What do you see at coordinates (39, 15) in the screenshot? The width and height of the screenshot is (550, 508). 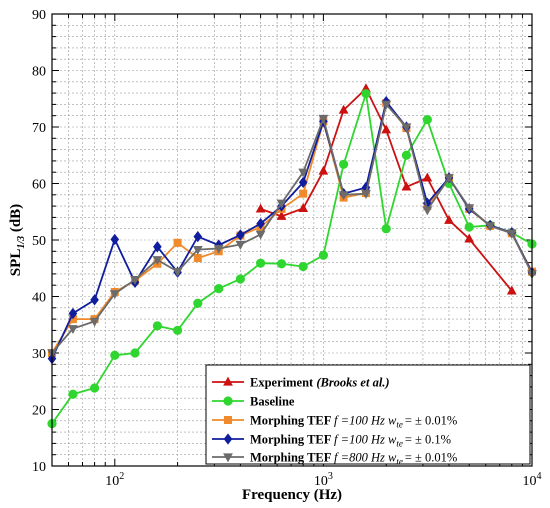 I see `y-tick-label: 90` at bounding box center [39, 15].